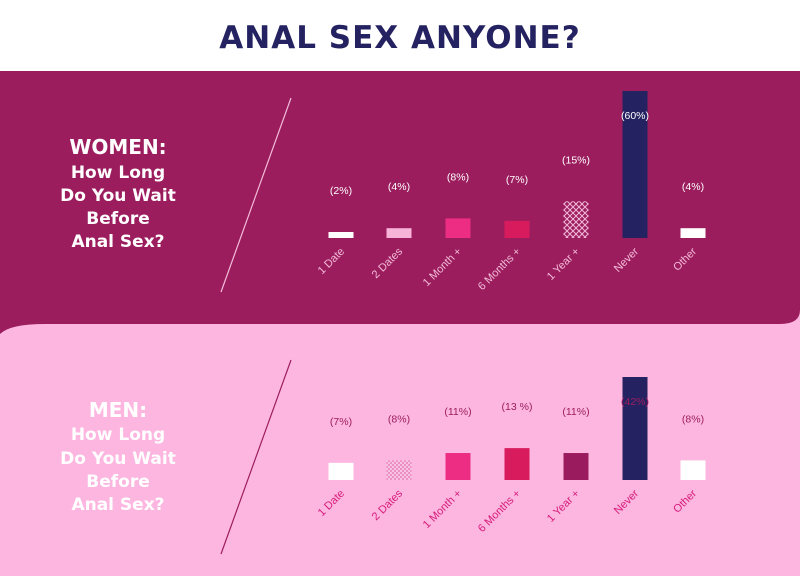 The width and height of the screenshot is (800, 576). What do you see at coordinates (517, 180) in the screenshot?
I see `women-value-label-3: (7%)` at bounding box center [517, 180].